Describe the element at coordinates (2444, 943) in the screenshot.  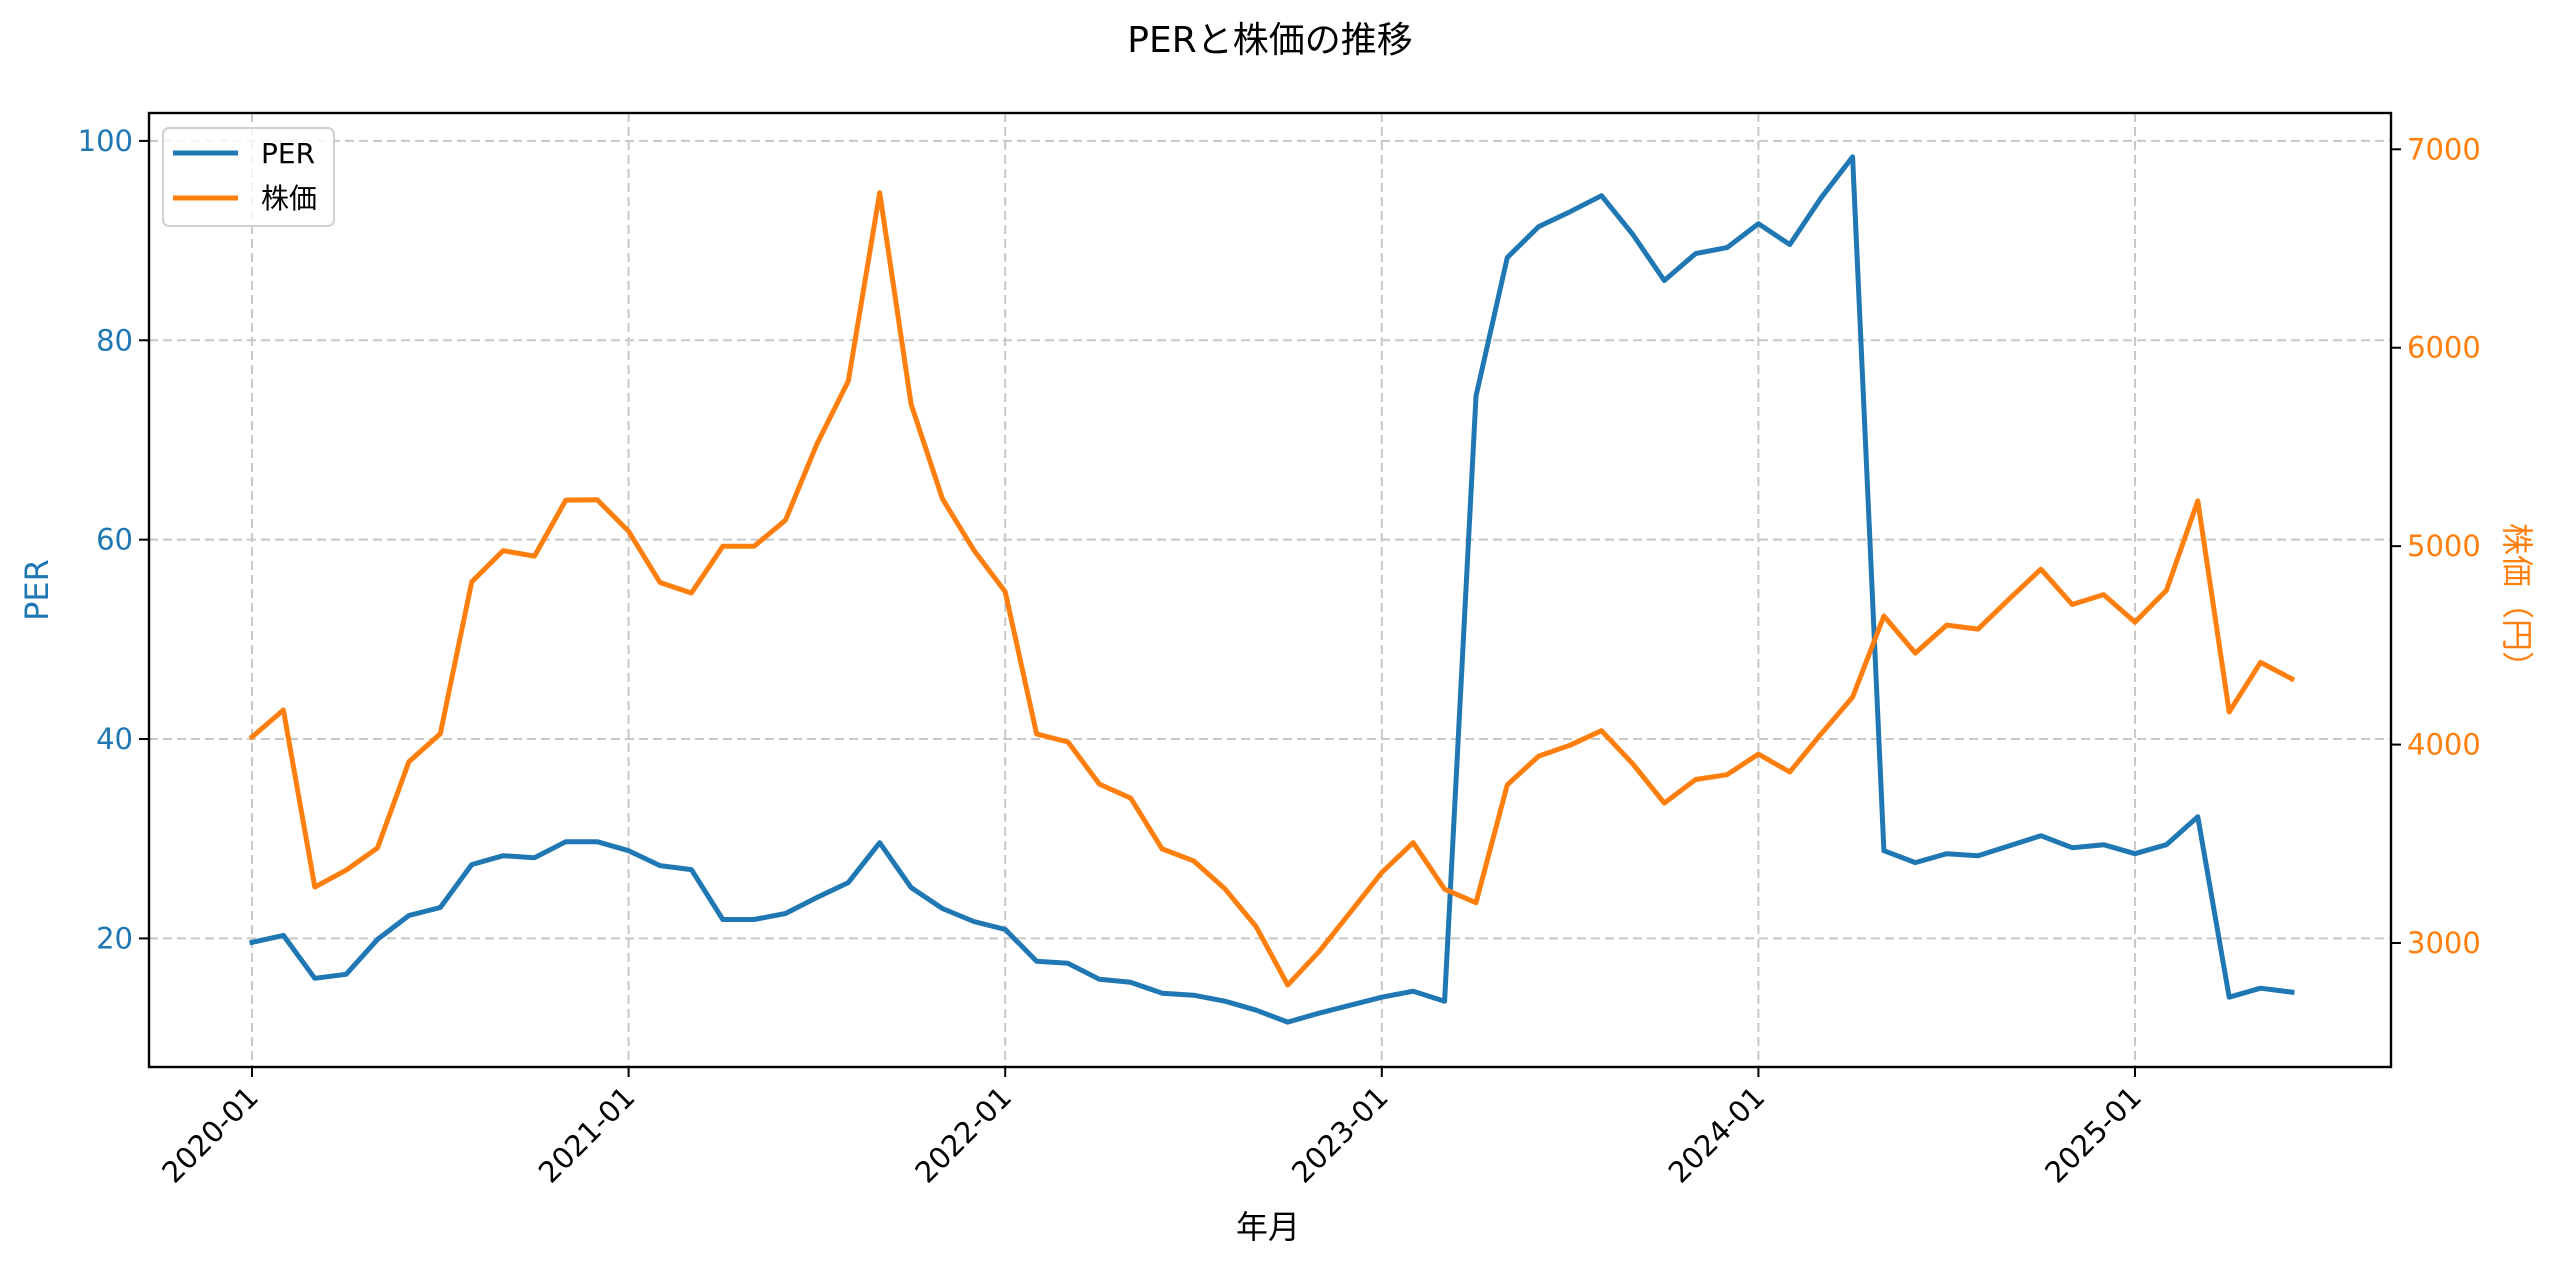
I see `right-tick-label: 3000` at that location.